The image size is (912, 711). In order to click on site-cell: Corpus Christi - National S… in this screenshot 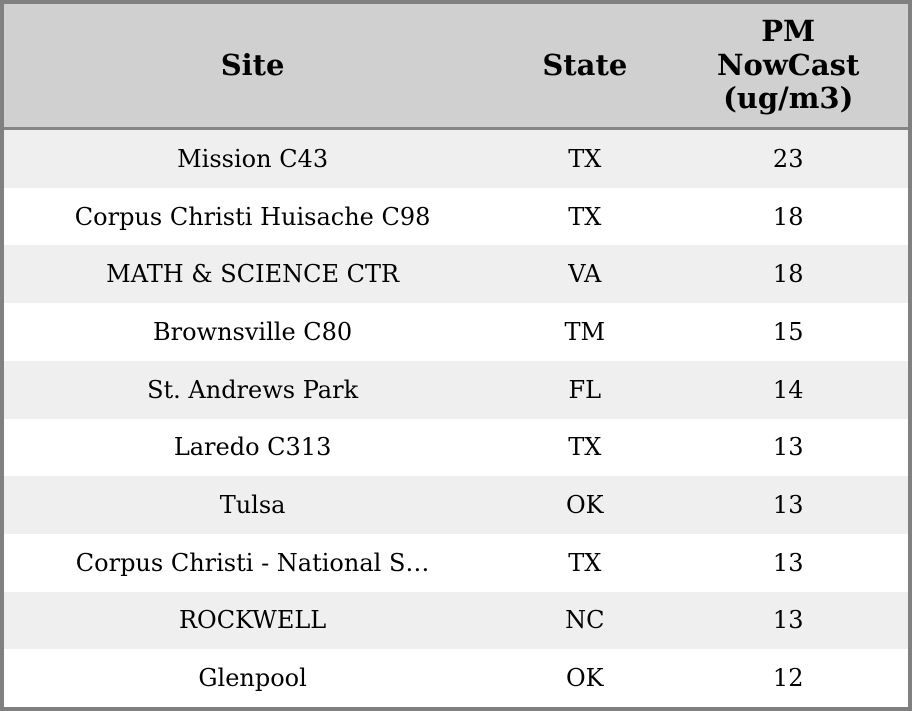, I will do `click(252, 562)`.